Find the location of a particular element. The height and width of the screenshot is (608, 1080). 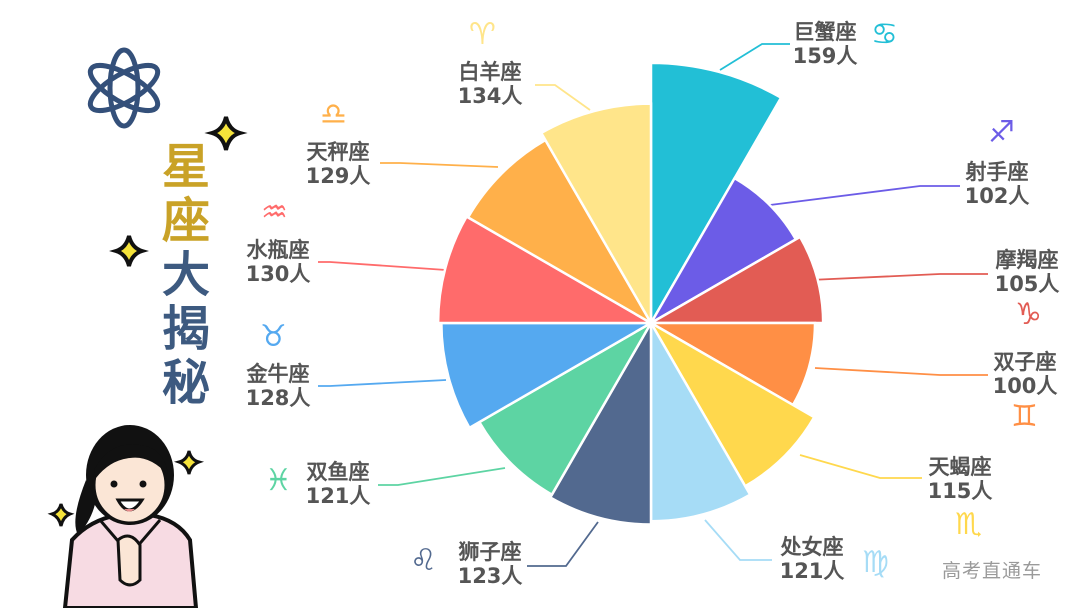

slice-label-value: 159人 is located at coordinates (825, 56).